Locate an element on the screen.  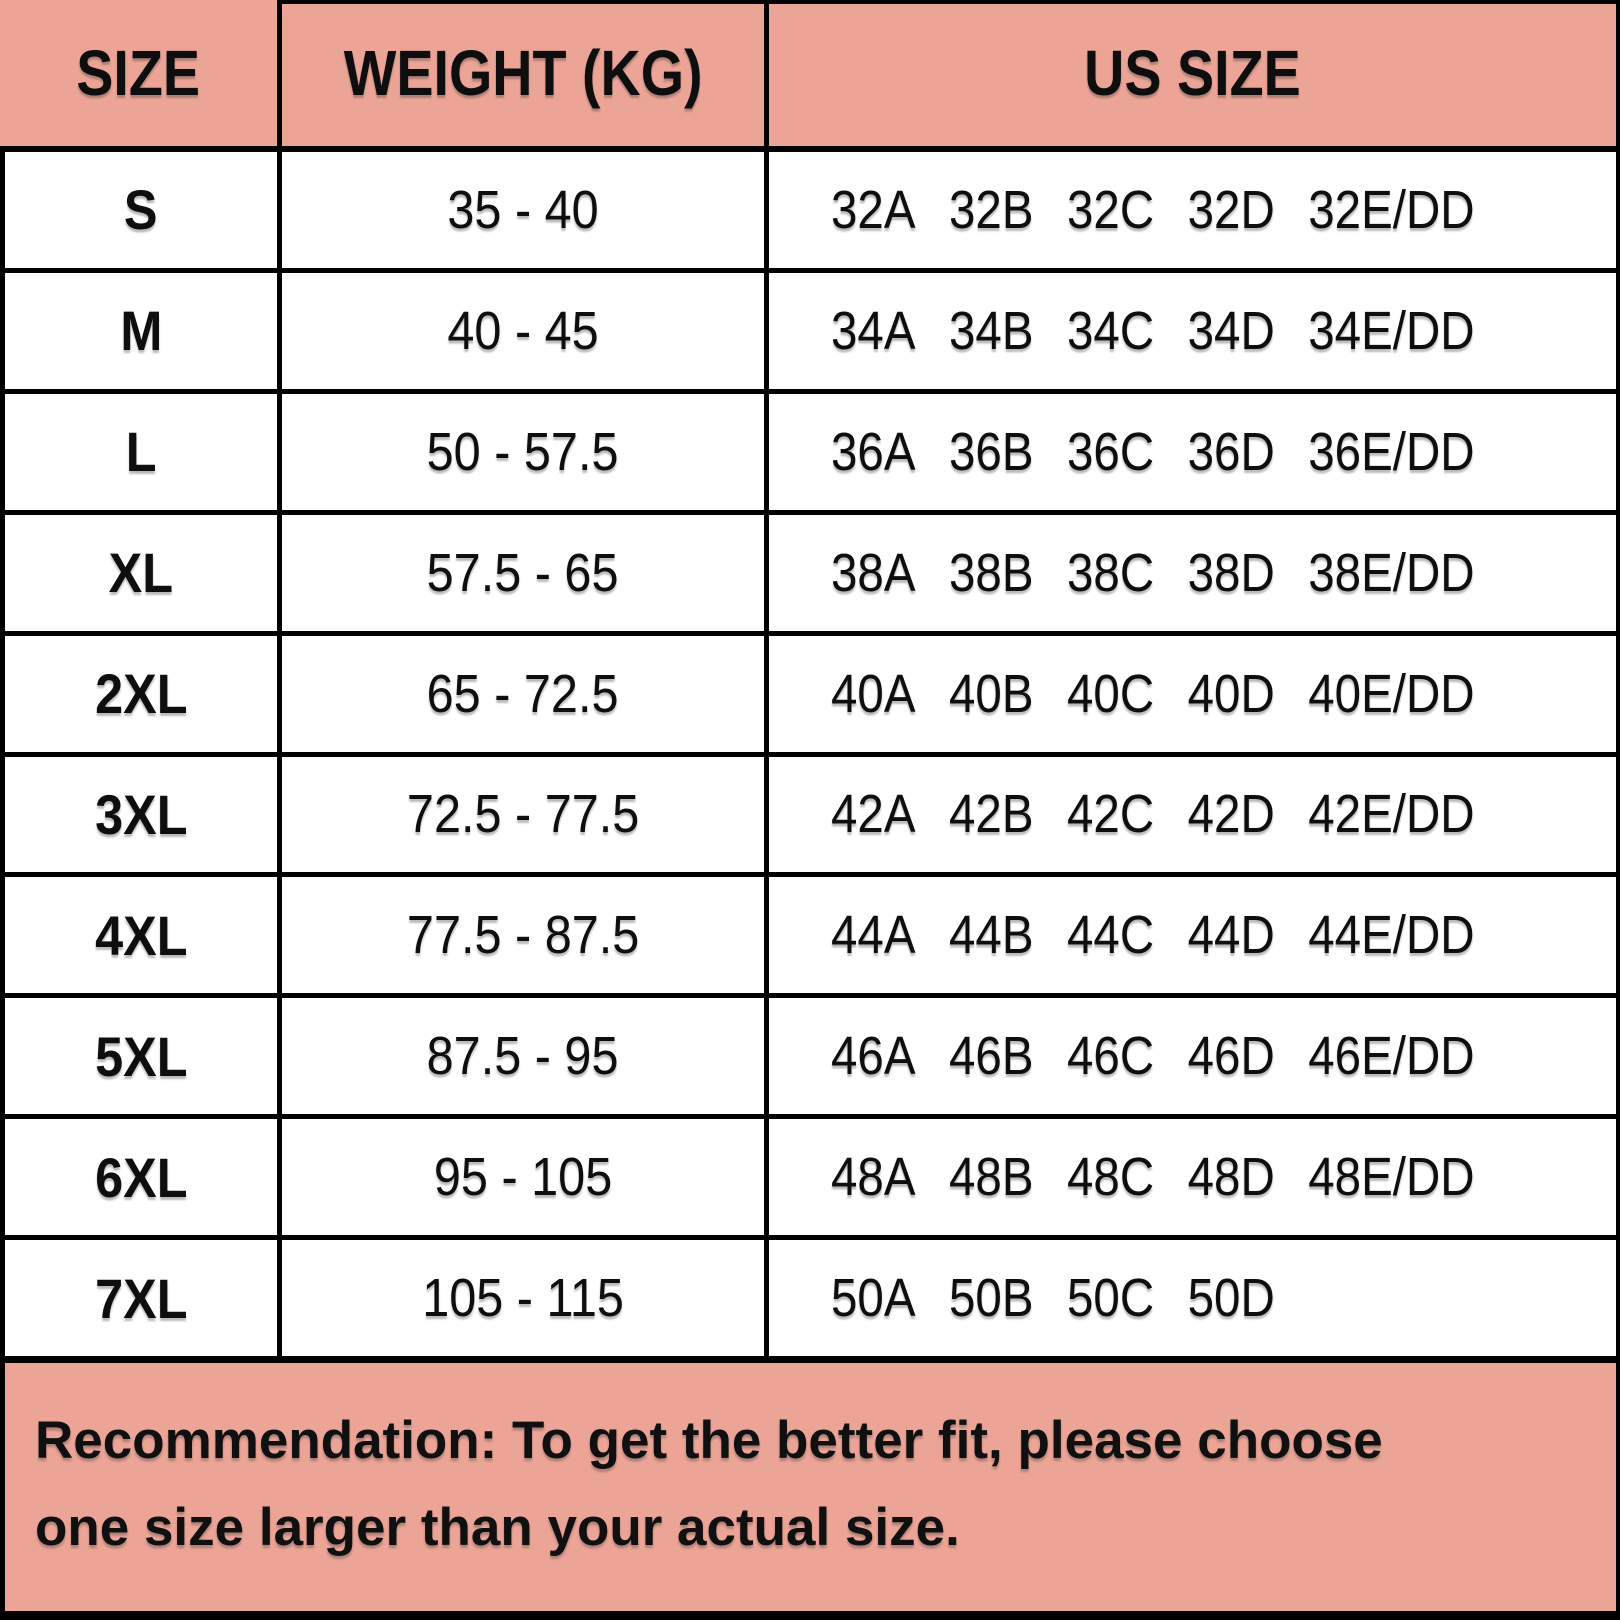
us-size-token: 48A is located at coordinates (873, 1177).